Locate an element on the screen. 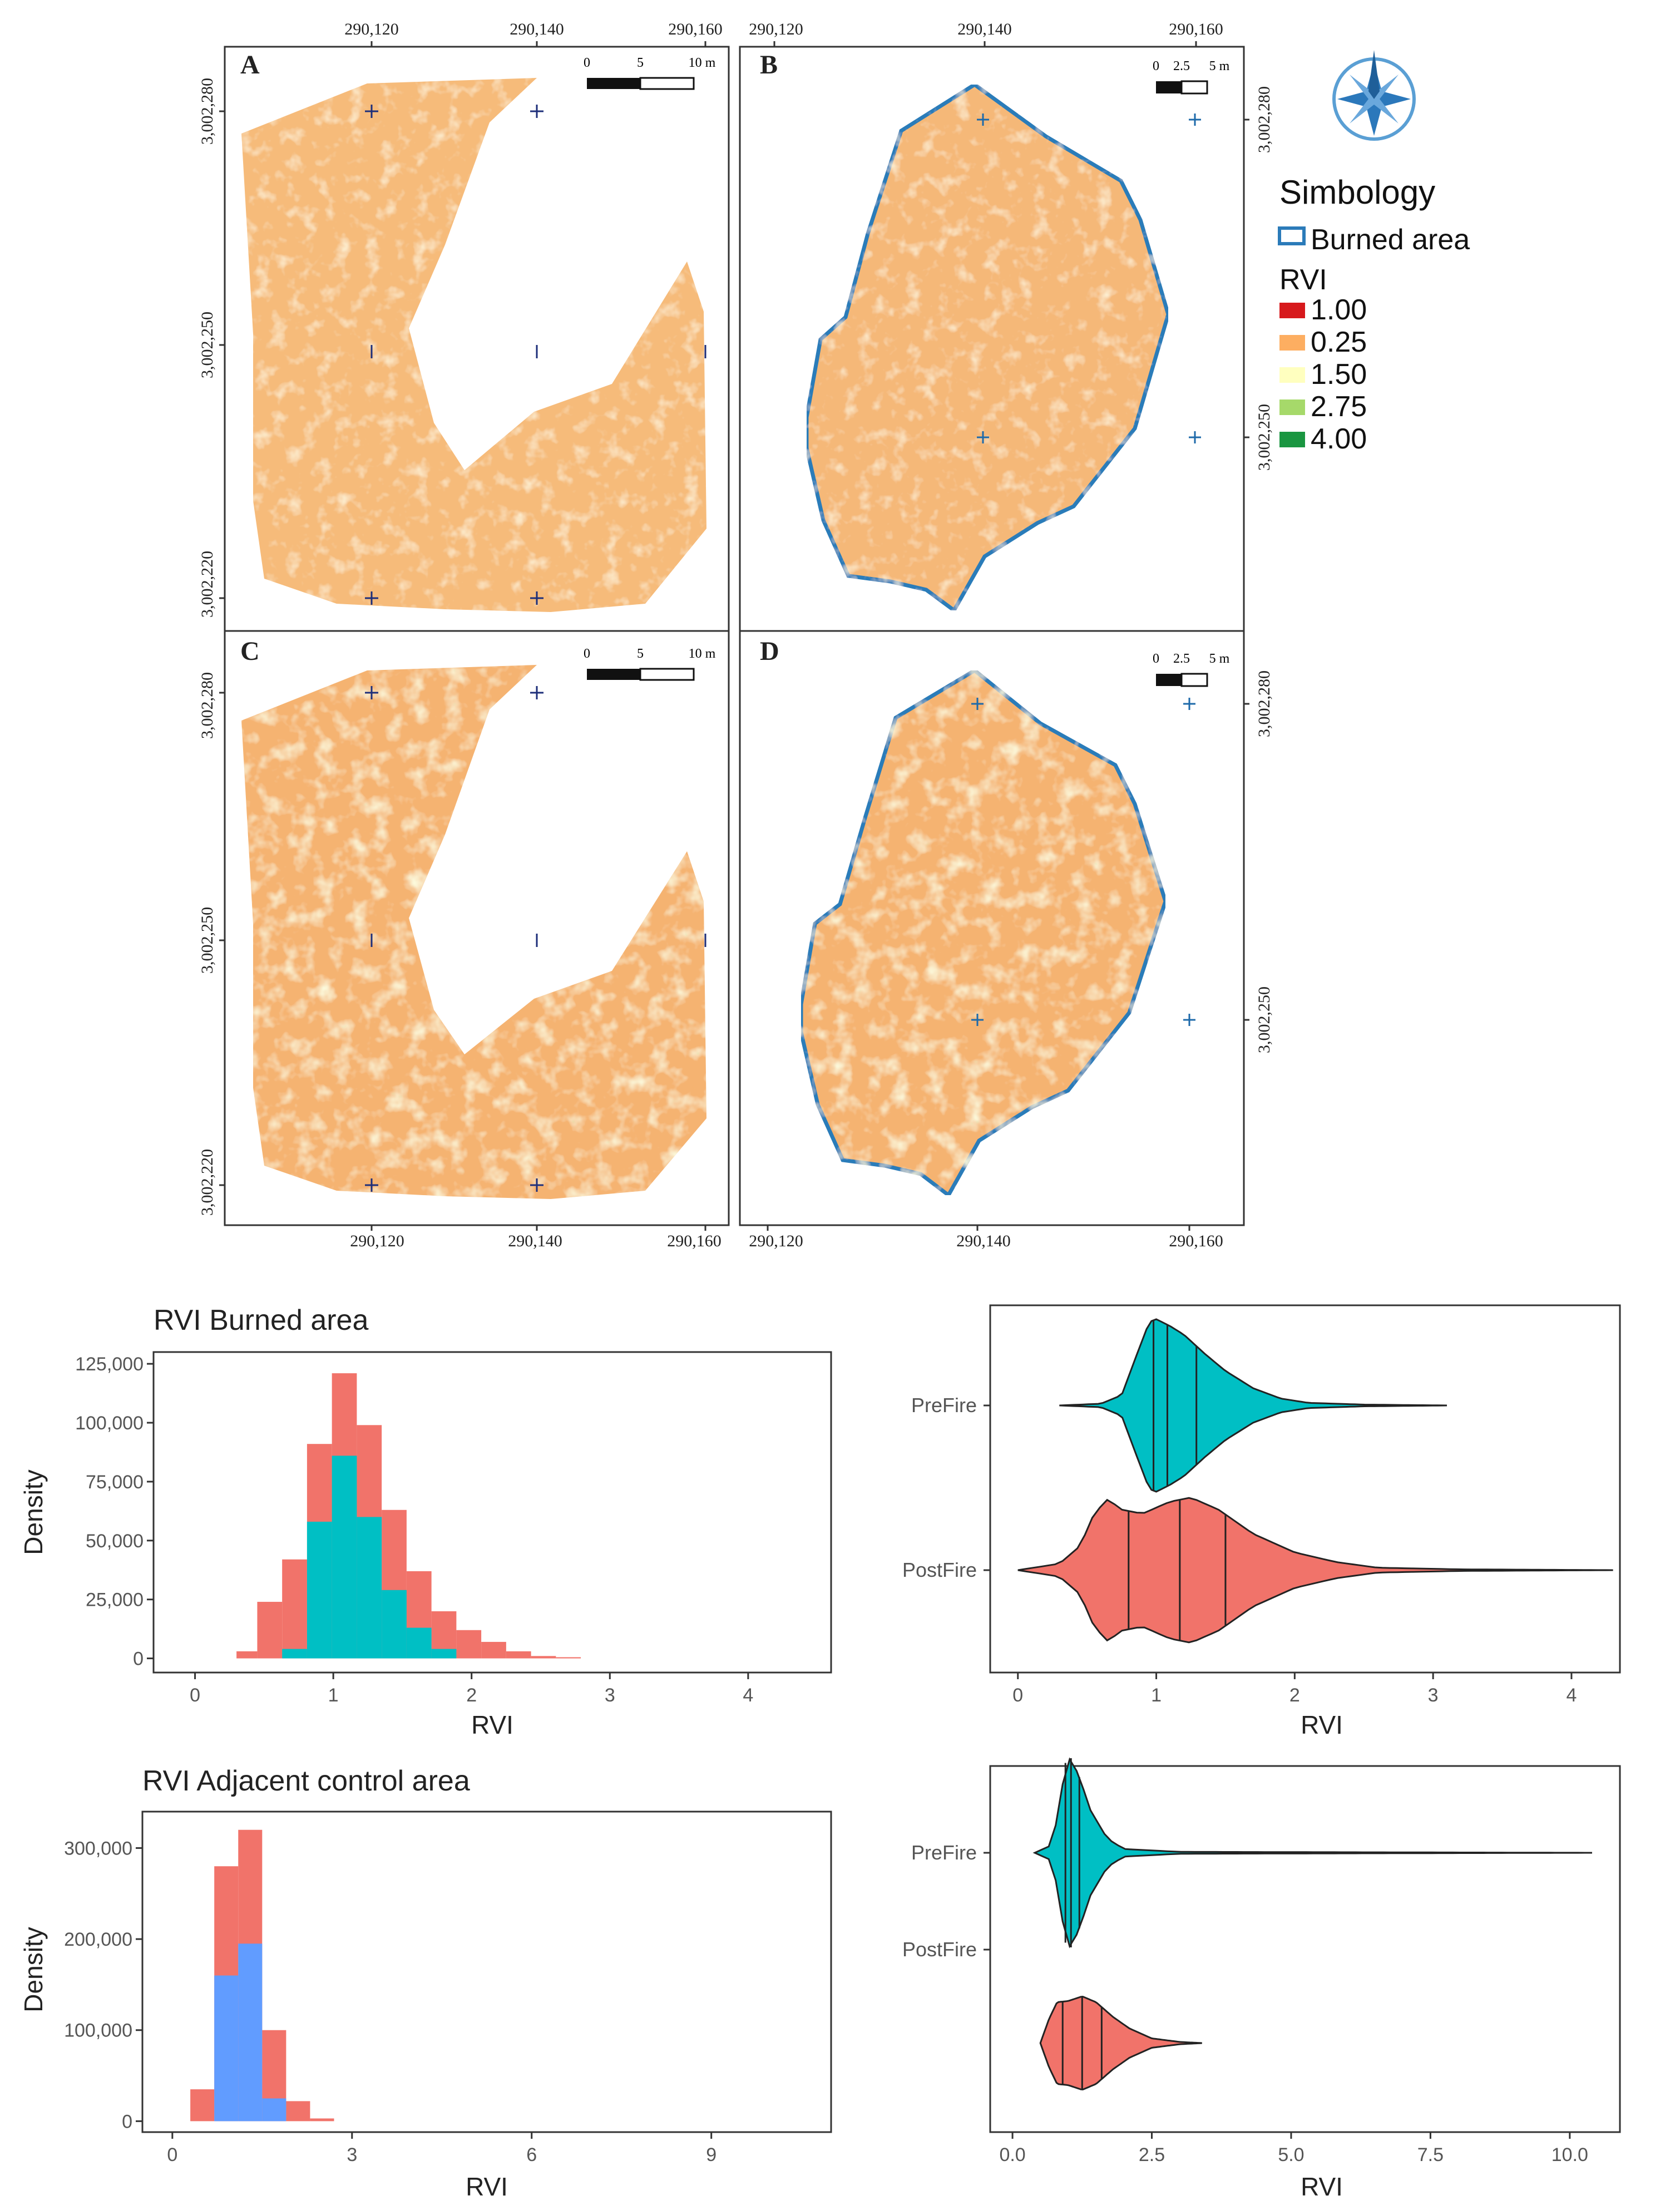 This screenshot has width=1680, height=2210. panel-c-label: C is located at coordinates (250, 651).